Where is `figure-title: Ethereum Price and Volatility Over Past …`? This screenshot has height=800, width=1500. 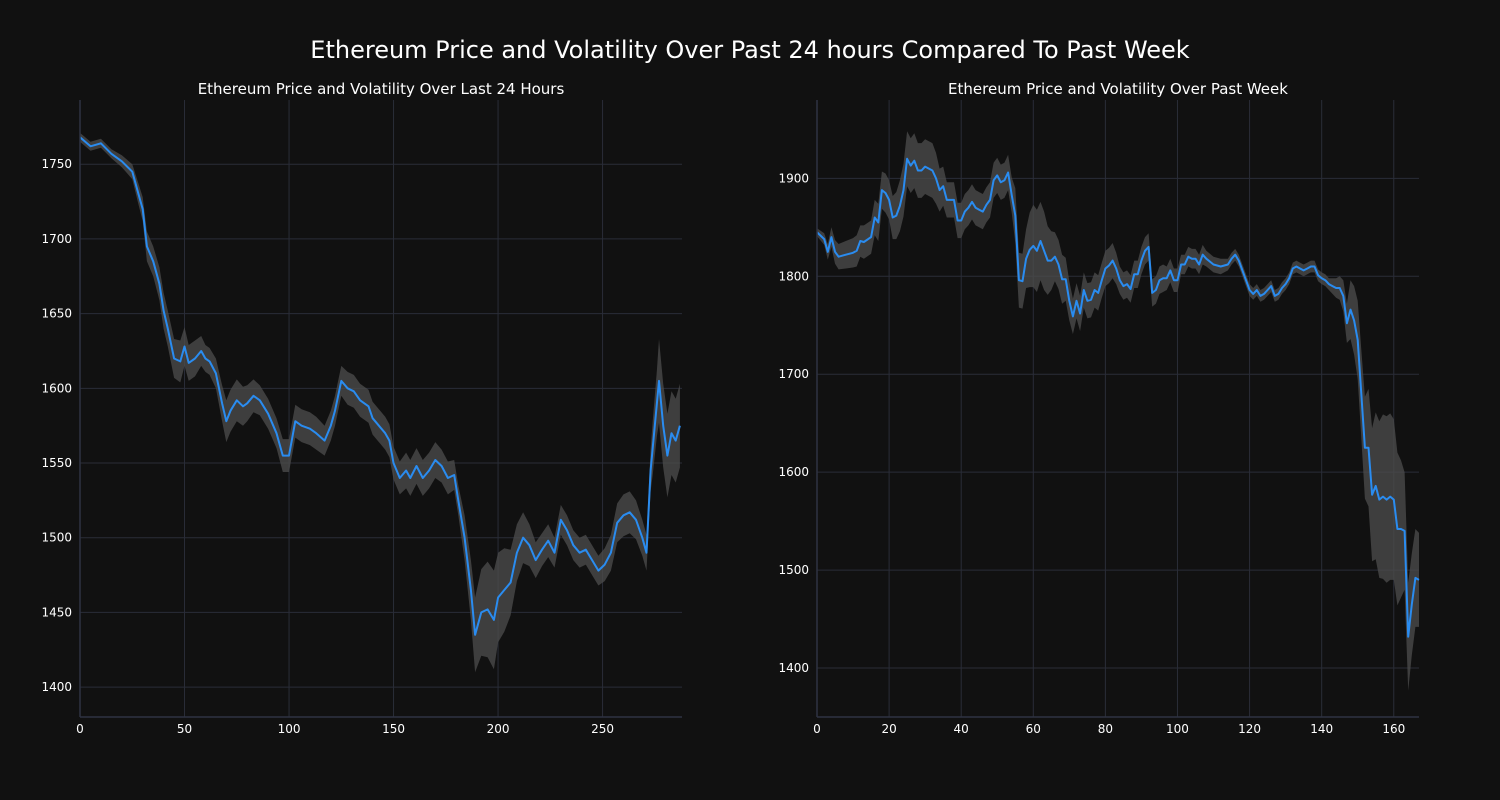
figure-title: Ethereum Price and Volatility Over Past … is located at coordinates (750, 50).